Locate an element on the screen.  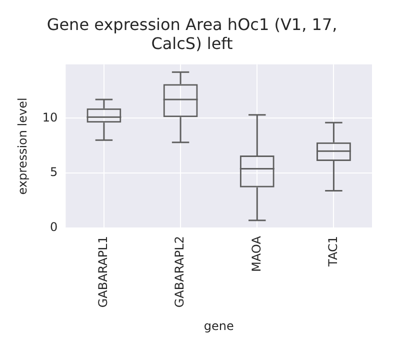
y-axis-title: expression level is located at coordinates (22, 146).